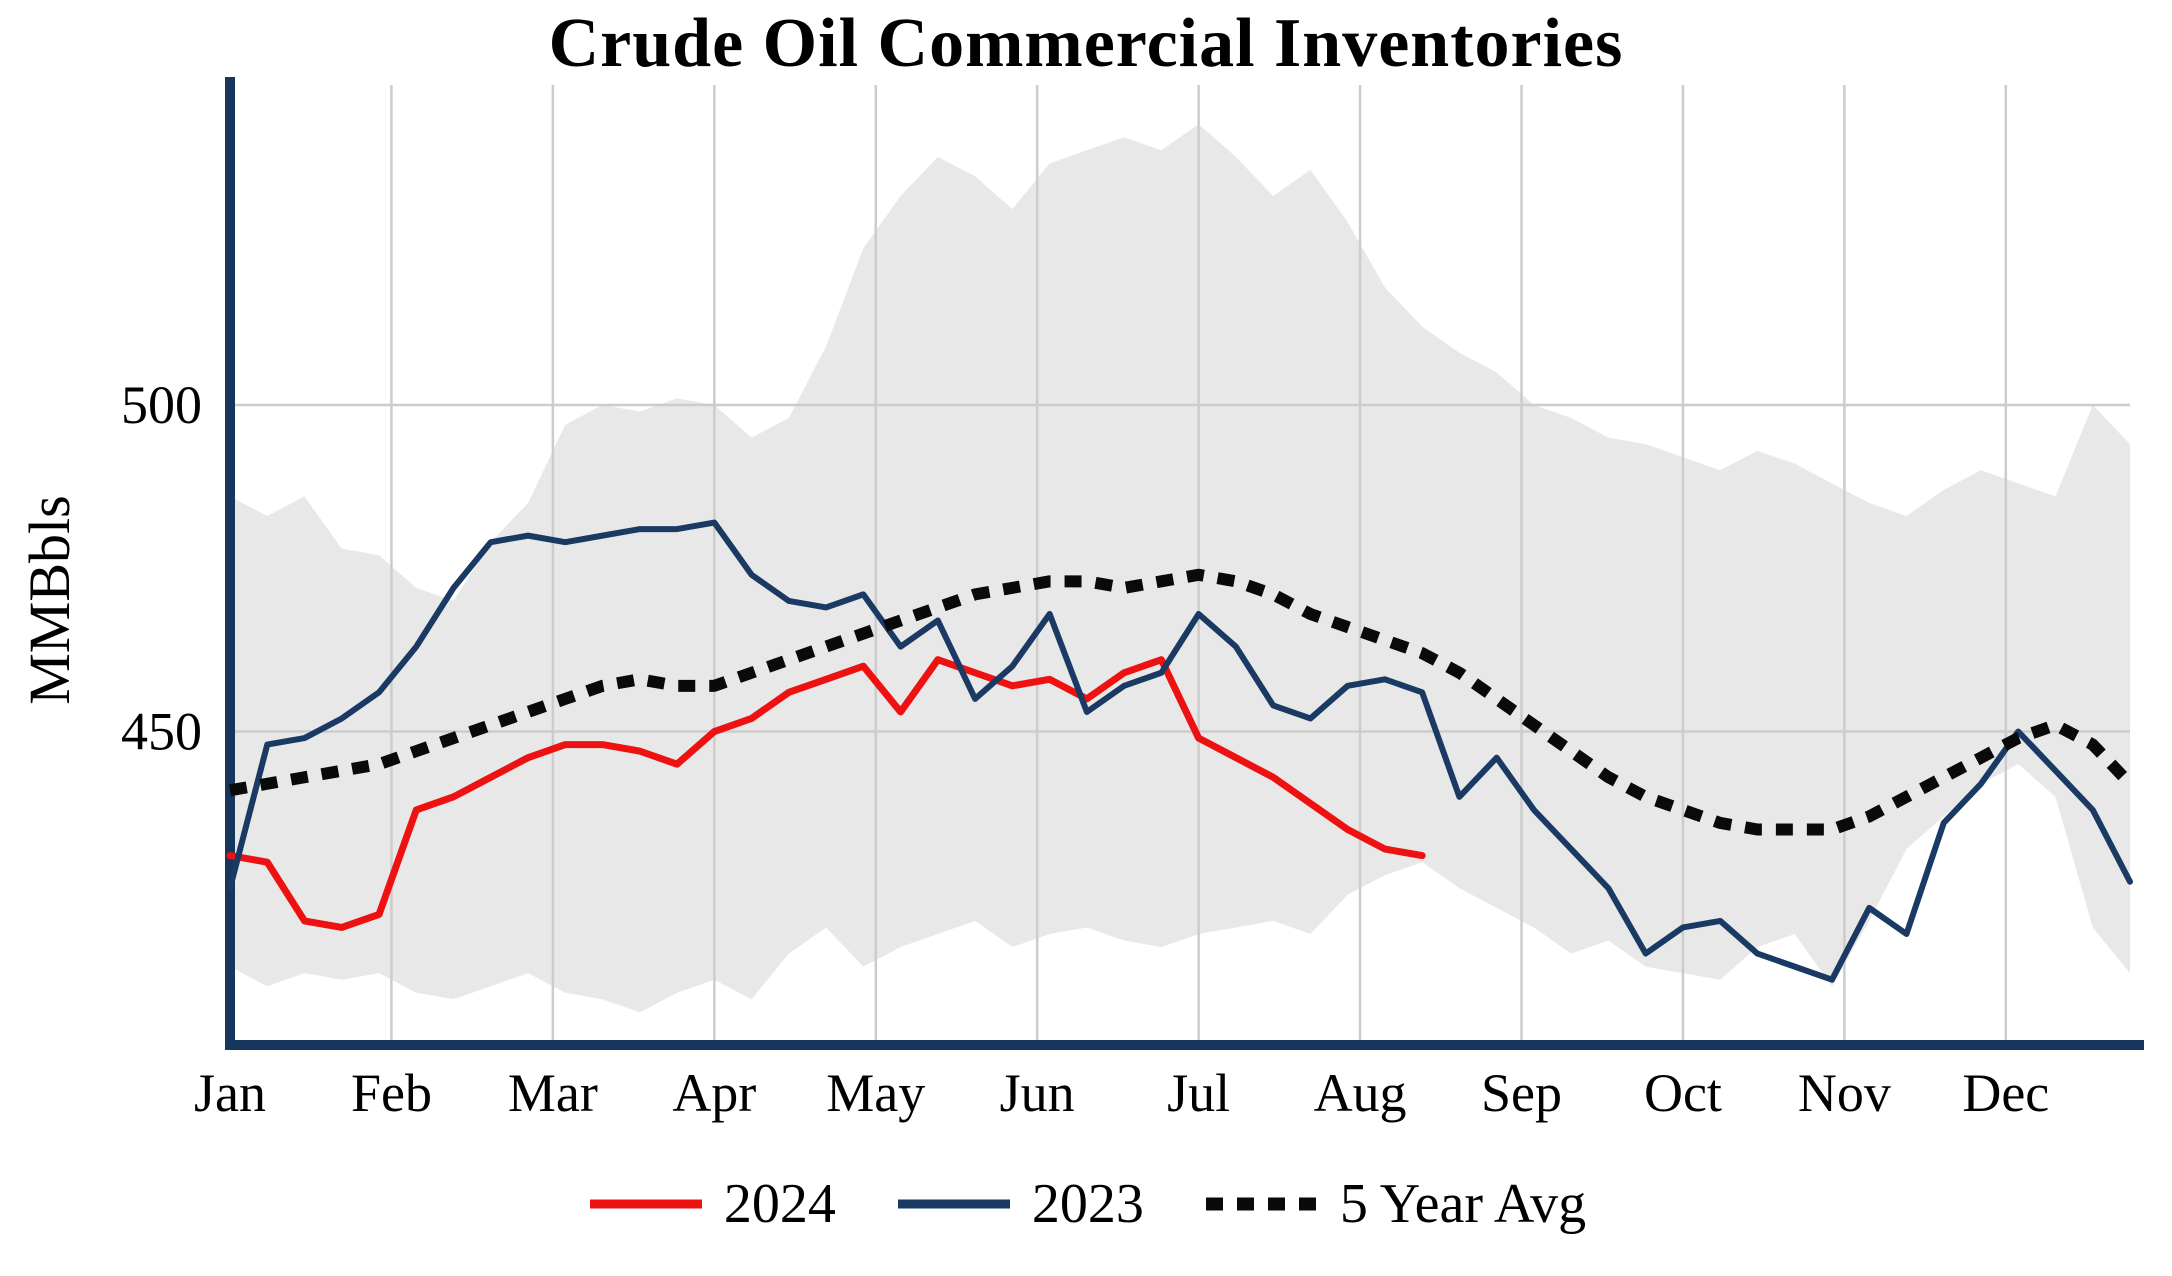  Describe the element at coordinates (391, 1093) in the screenshot. I see `svg-text: Feb` at that location.